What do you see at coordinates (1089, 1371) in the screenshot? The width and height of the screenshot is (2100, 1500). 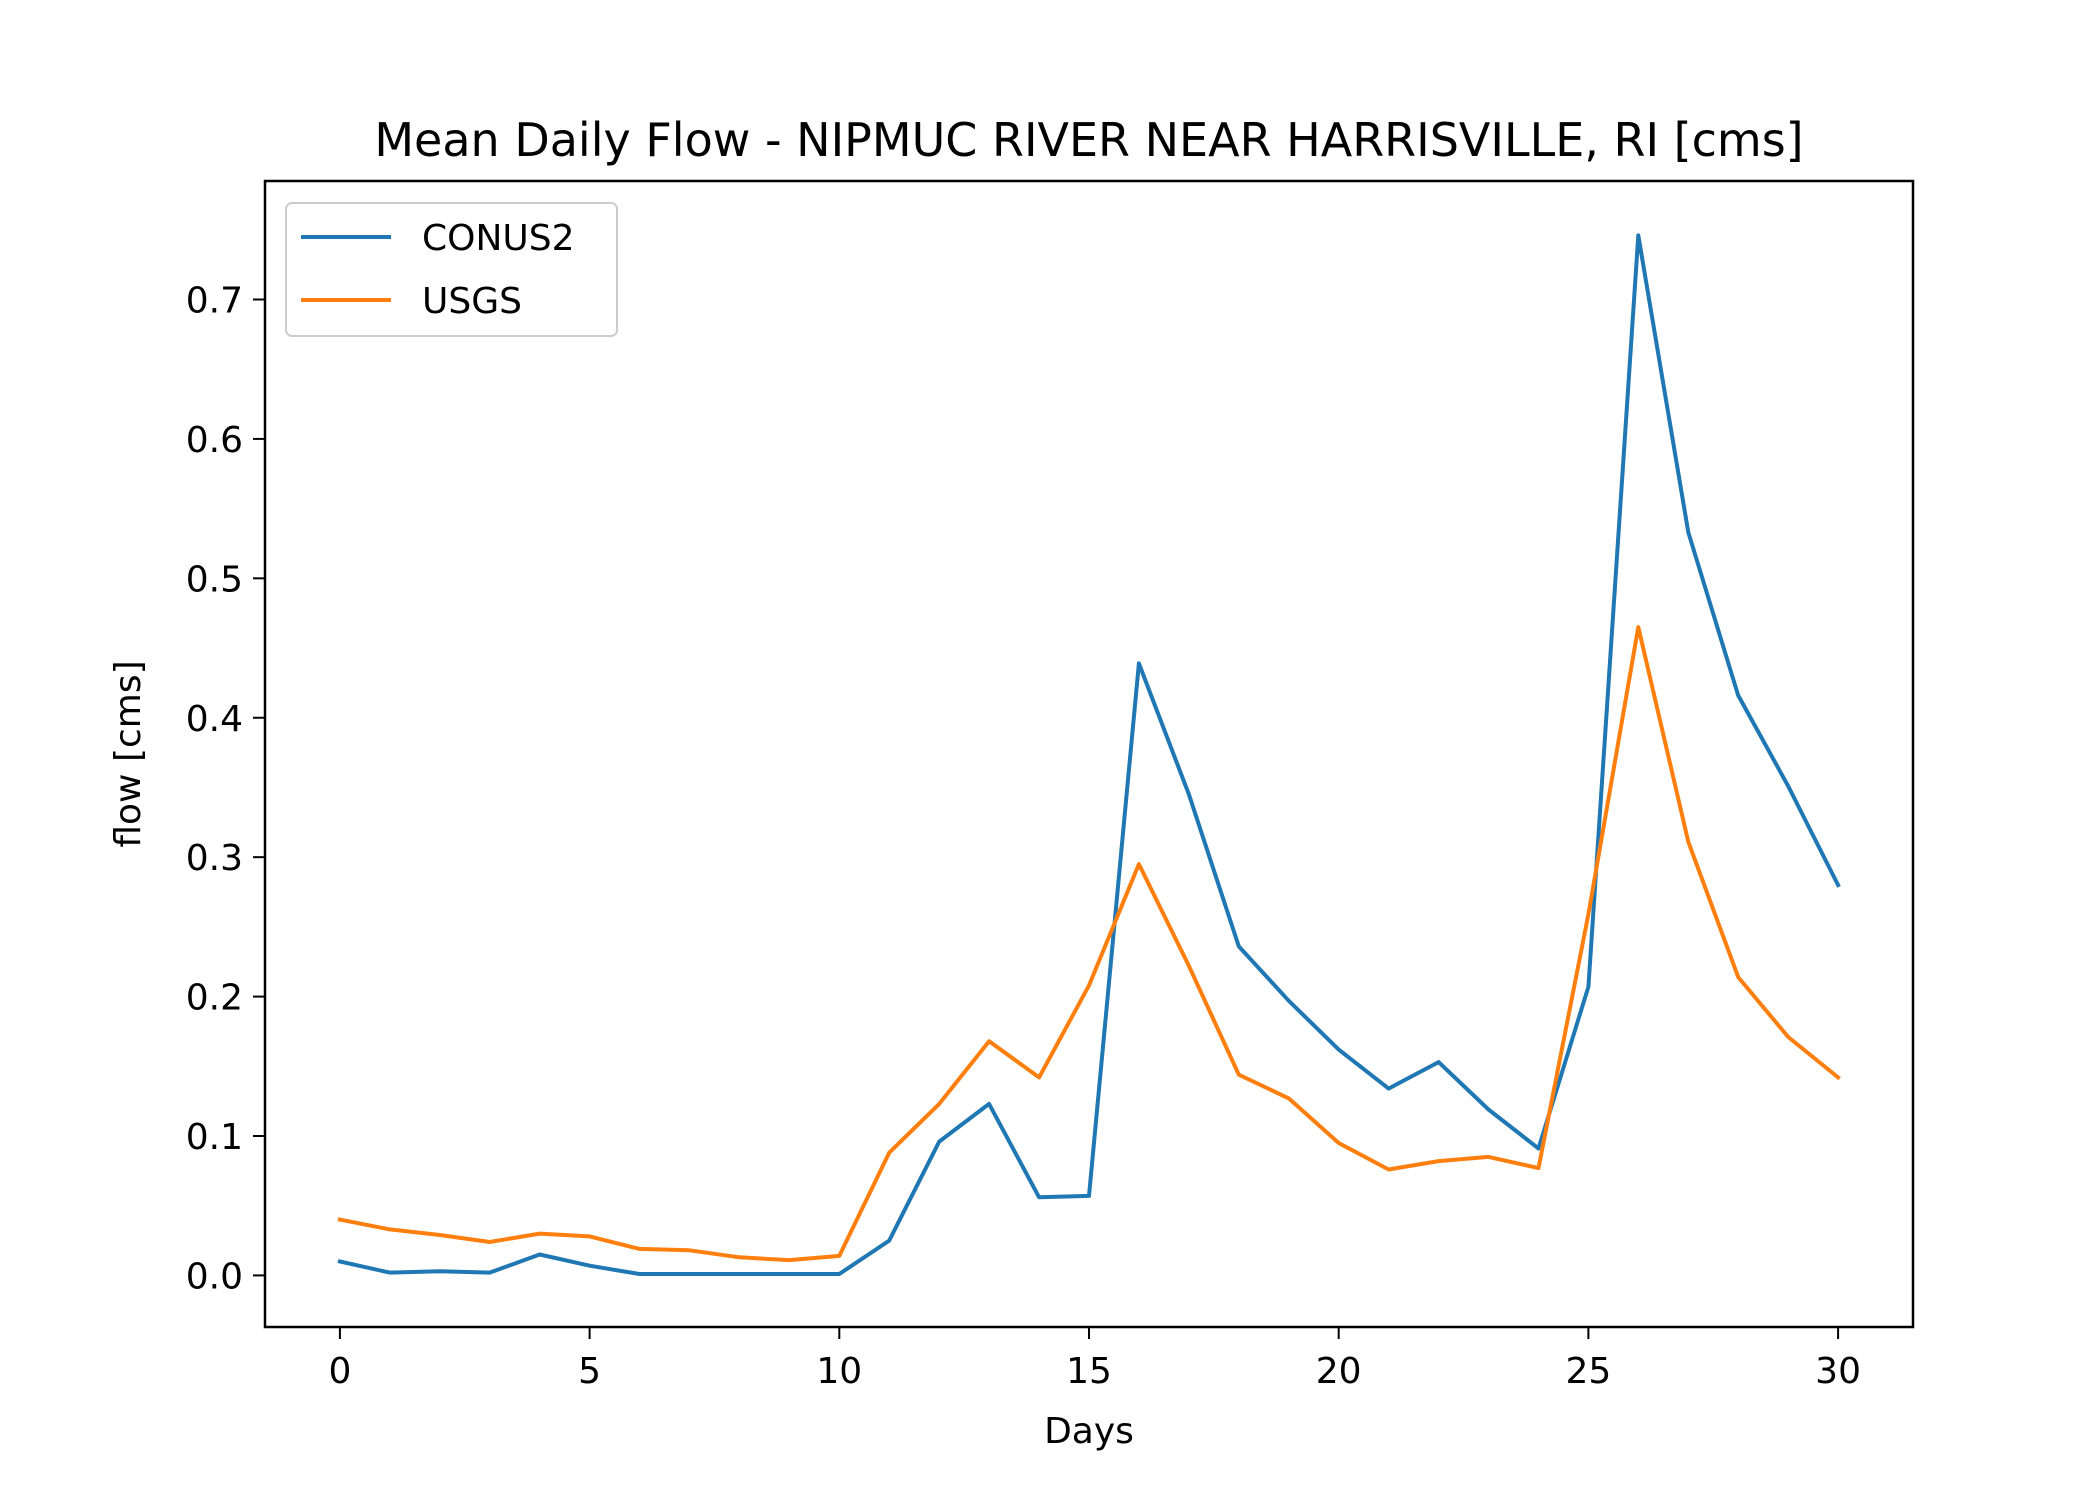 I see `x-tick-label: 15` at bounding box center [1089, 1371].